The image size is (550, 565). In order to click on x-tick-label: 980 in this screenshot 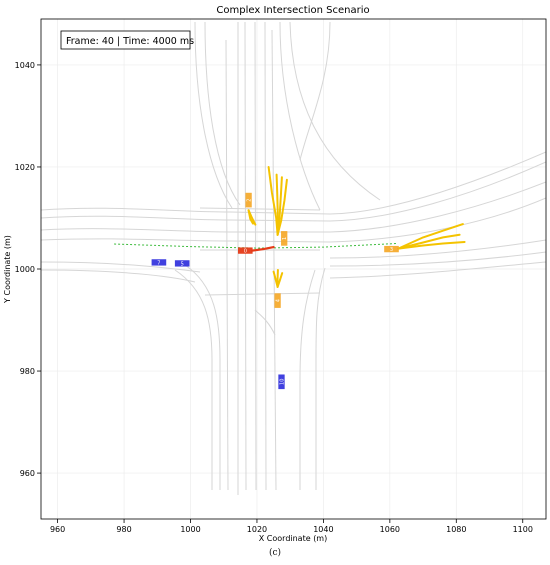, I will do `click(123, 529)`.